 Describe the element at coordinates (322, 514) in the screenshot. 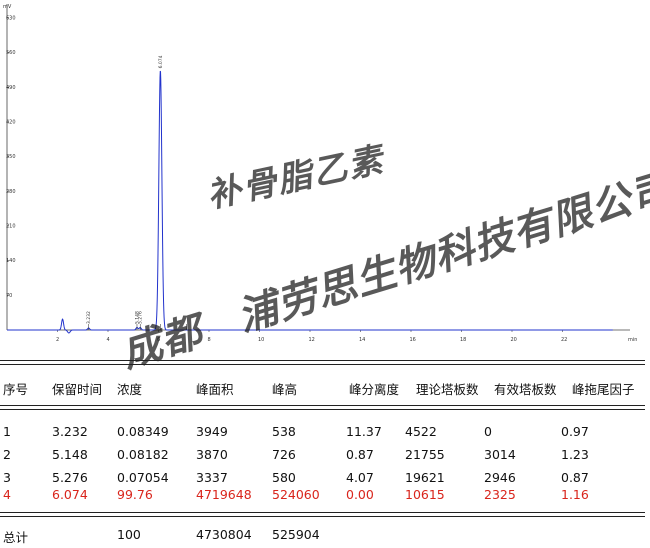

I see `table-bottom-rule` at that location.